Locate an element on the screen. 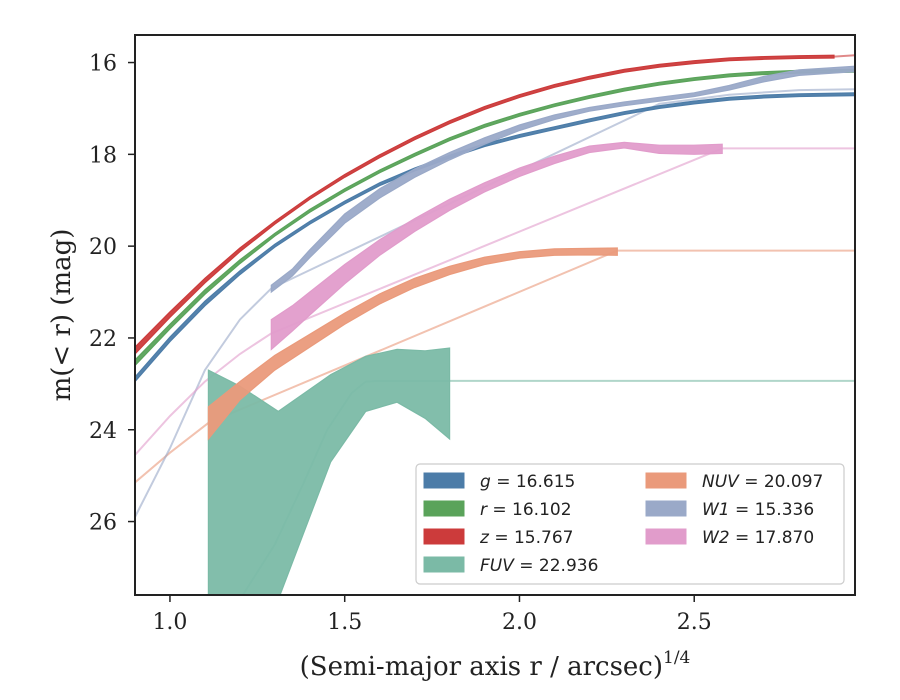 The height and width of the screenshot is (700, 900). y-tick-label: 26 is located at coordinates (103, 523).